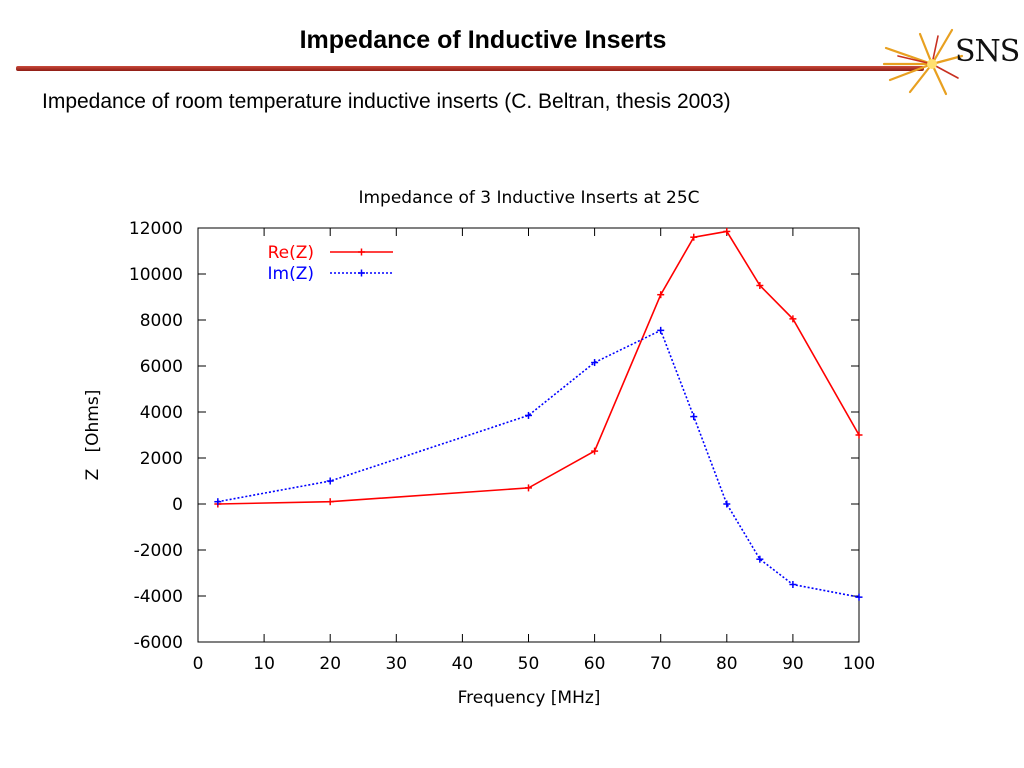 This screenshot has height=768, width=1024. I want to click on sns-starburst-icon, so click(923, 62).